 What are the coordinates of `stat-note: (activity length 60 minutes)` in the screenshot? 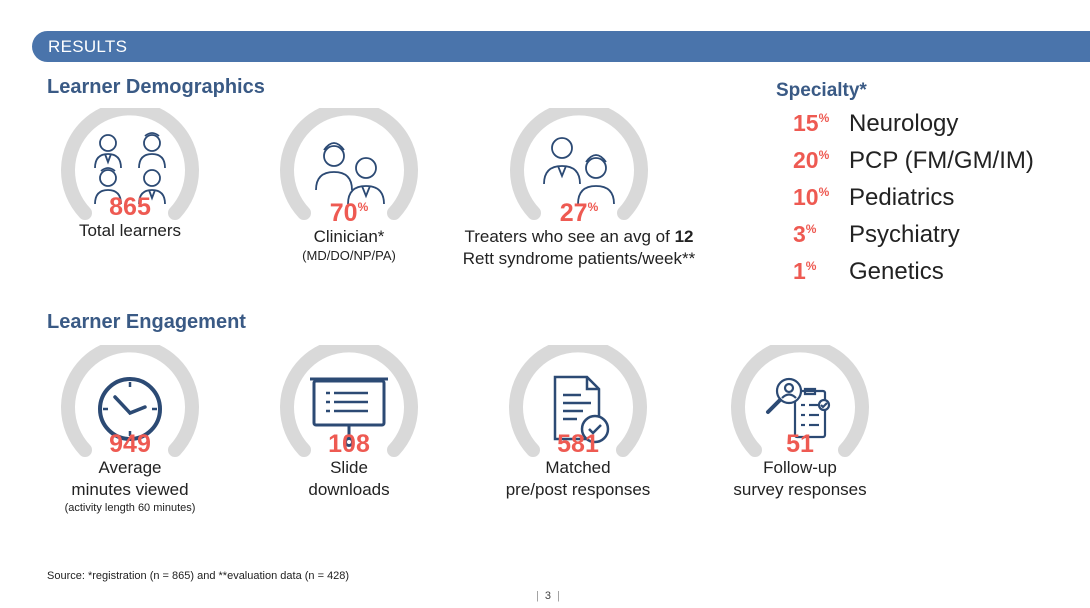 It's located at (130, 508).